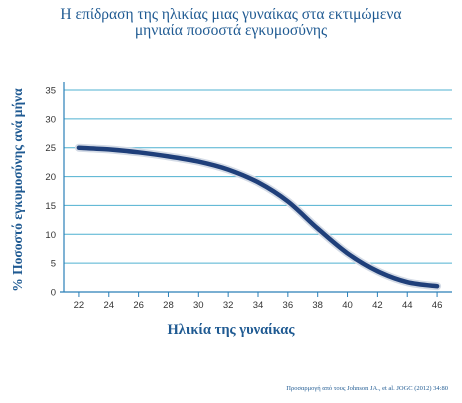 Image resolution: width=462 pixels, height=403 pixels. What do you see at coordinates (231, 30) in the screenshot?
I see `chart-title-line-2: μηνιαία ποσοστά εγκυμοσύνης` at bounding box center [231, 30].